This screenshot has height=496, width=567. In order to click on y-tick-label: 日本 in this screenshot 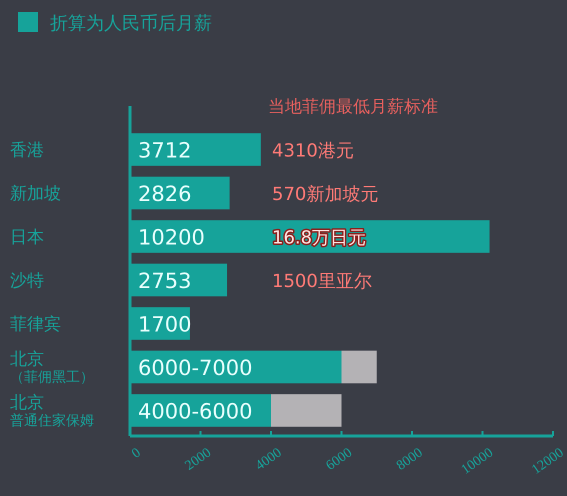, I will do `click(27, 238)`.